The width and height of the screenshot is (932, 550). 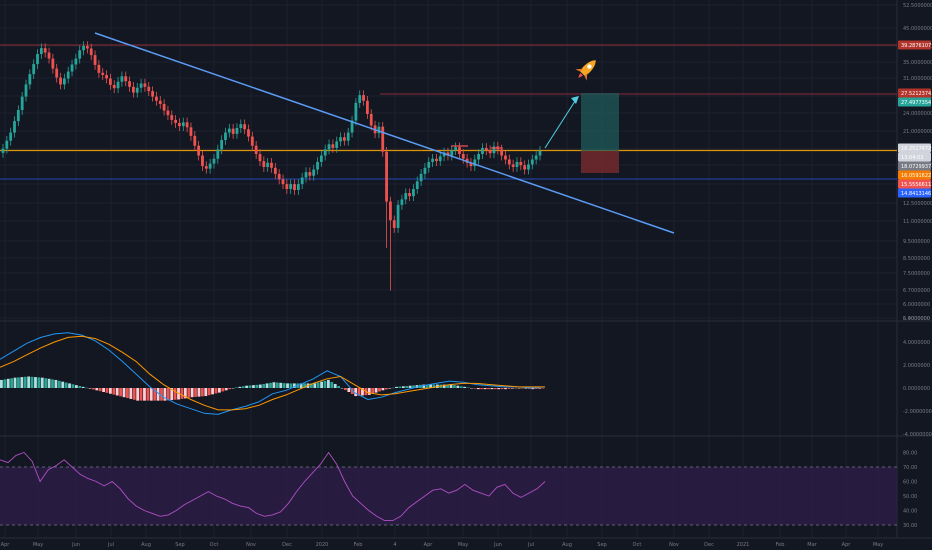 What do you see at coordinates (600, 122) in the screenshot?
I see `long-position-target-zone` at bounding box center [600, 122].